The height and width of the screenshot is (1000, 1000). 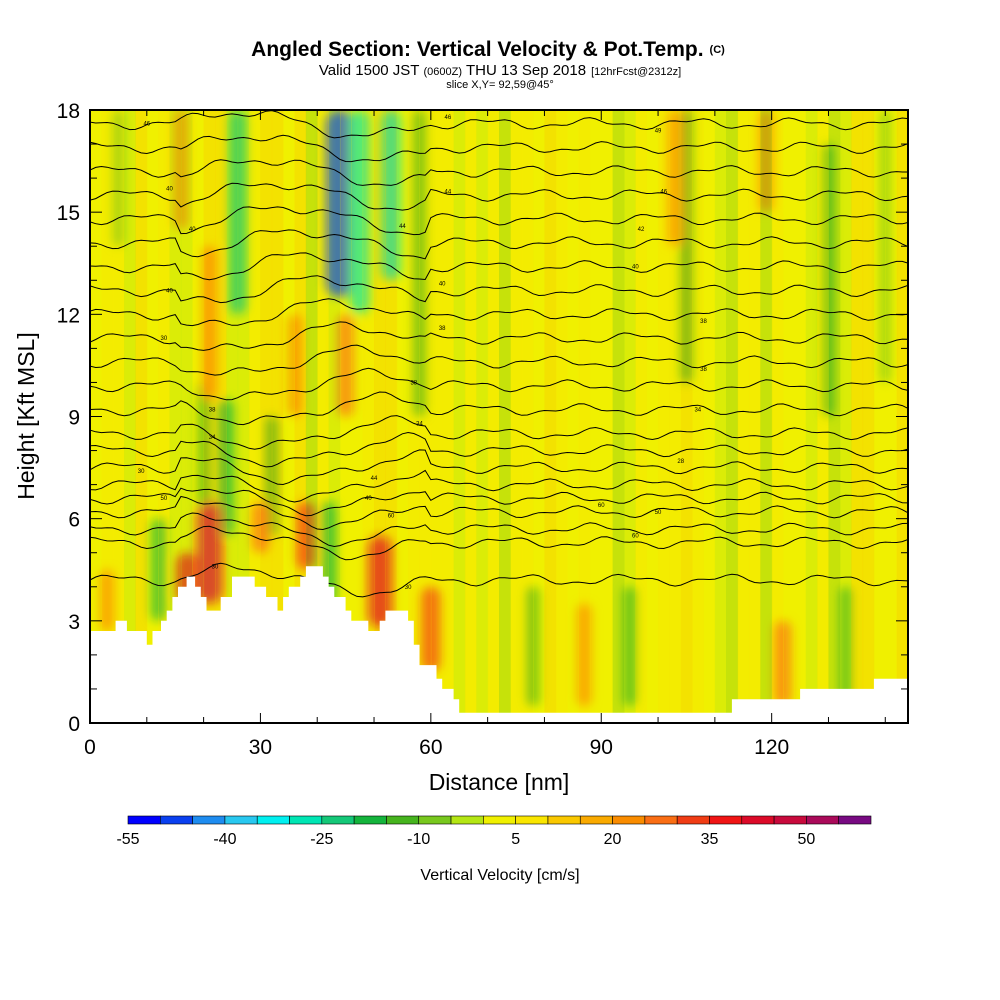 I want to click on y-tick-label: 12, so click(x=68, y=315).